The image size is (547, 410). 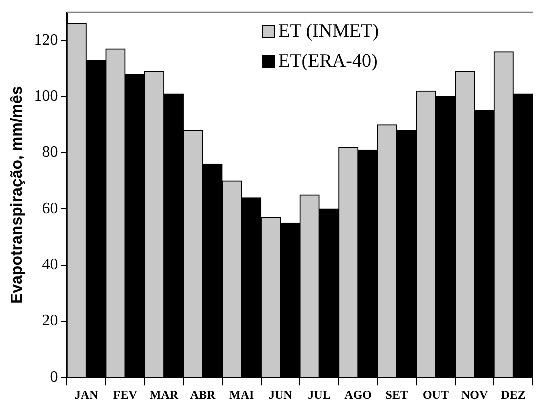 I want to click on x-tick-label: JAN, so click(x=86, y=395).